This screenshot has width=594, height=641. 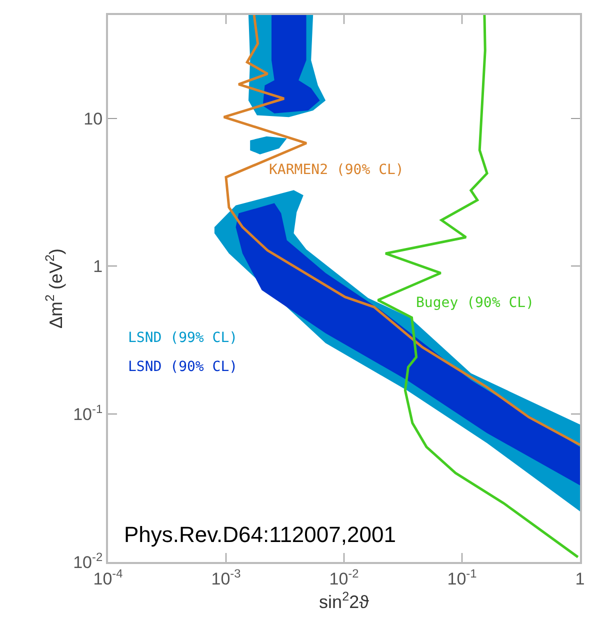 What do you see at coordinates (98, 266) in the screenshot?
I see `y-tick-label: 1` at bounding box center [98, 266].